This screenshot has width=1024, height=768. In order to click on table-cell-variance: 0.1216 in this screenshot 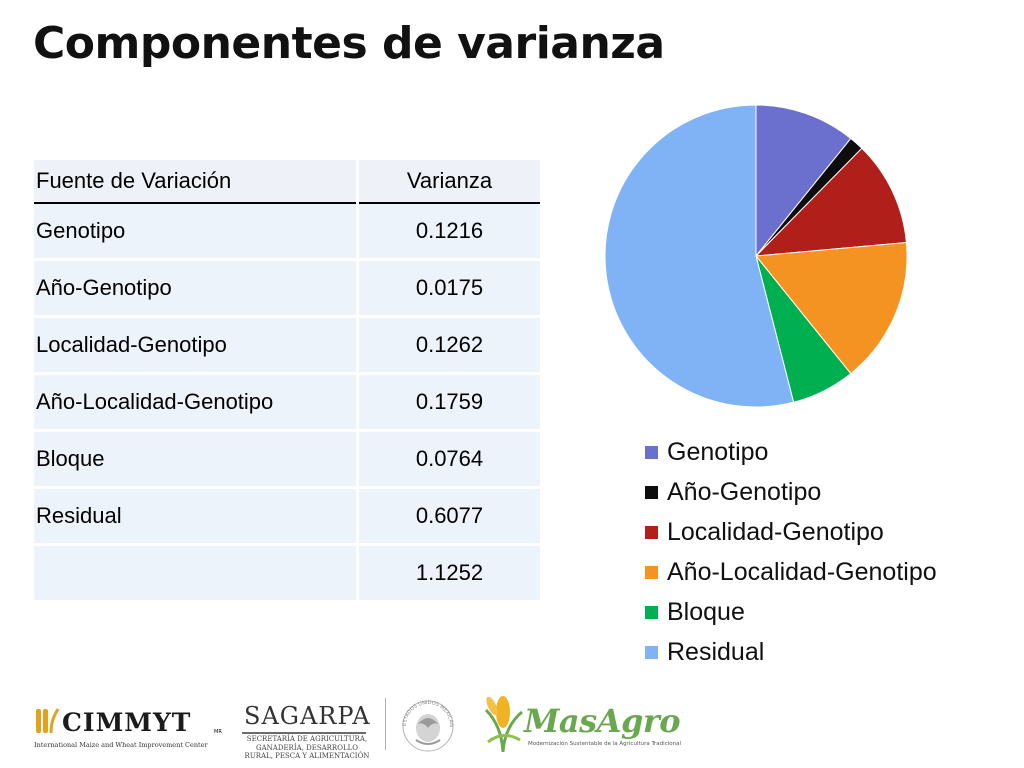, I will do `click(448, 232)`.